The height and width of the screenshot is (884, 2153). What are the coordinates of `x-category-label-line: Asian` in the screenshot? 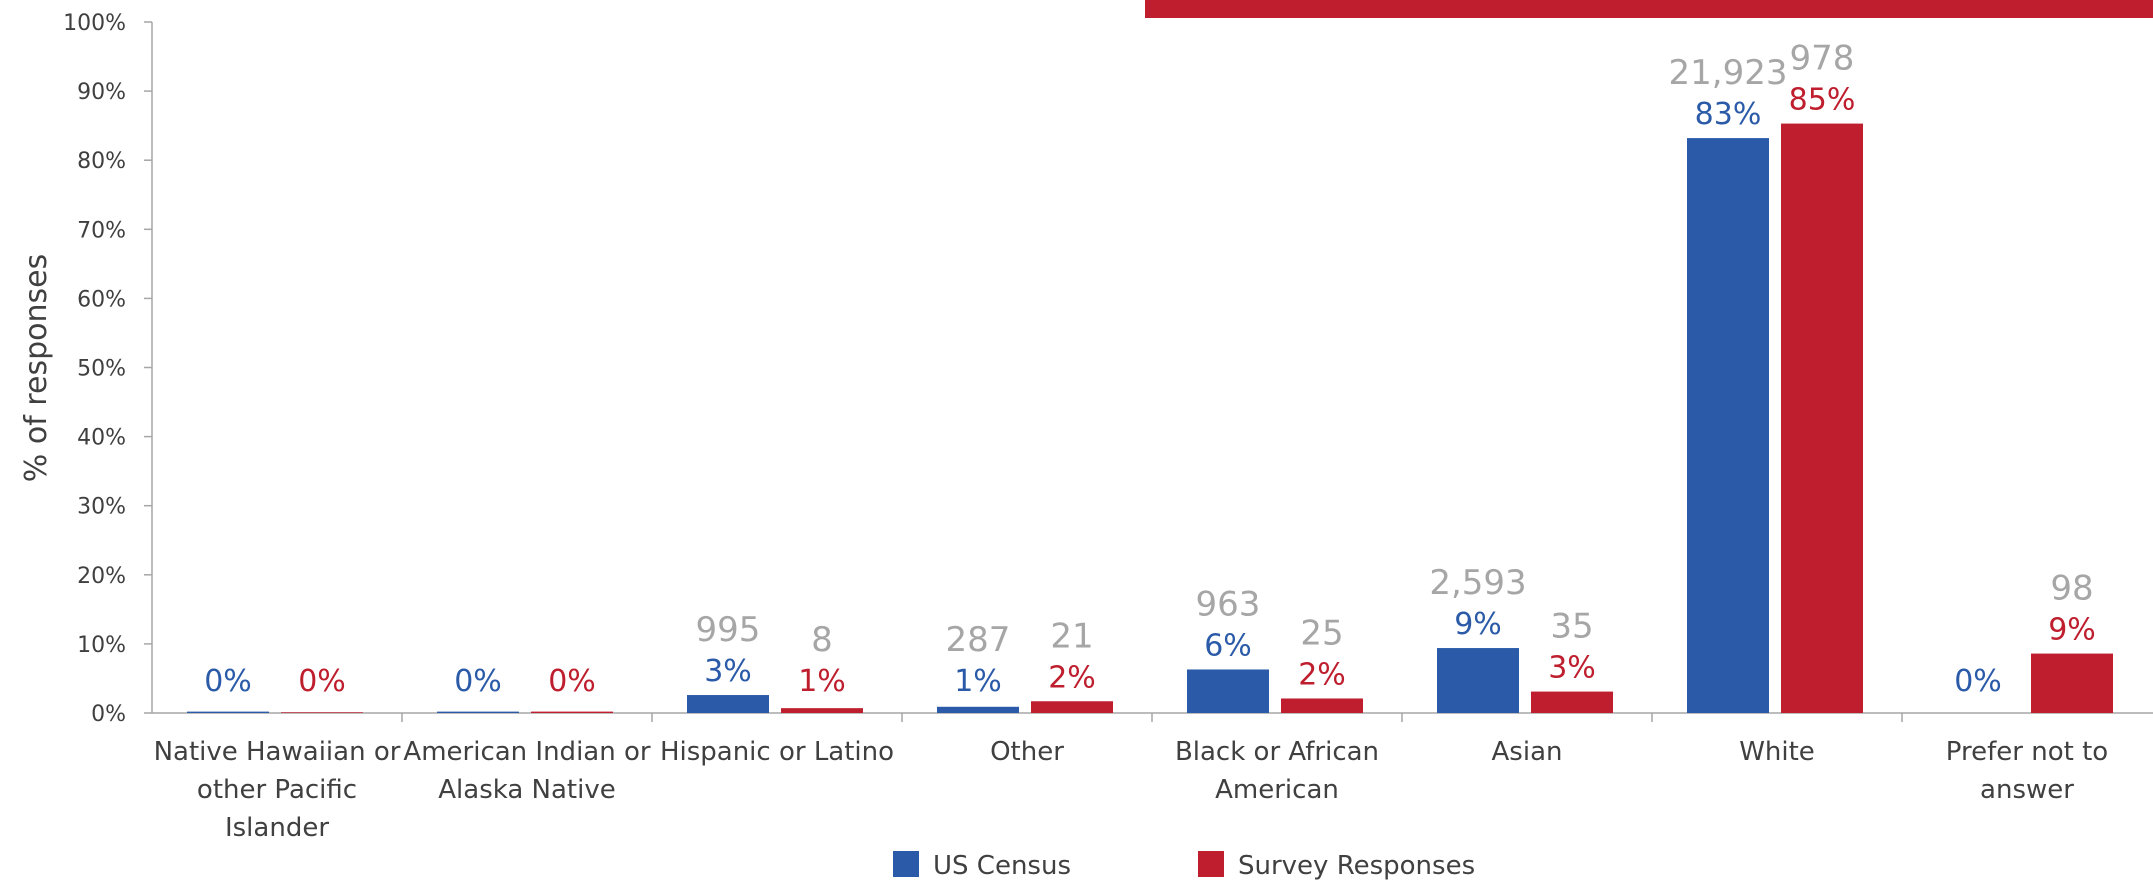 It's located at (1527, 752).